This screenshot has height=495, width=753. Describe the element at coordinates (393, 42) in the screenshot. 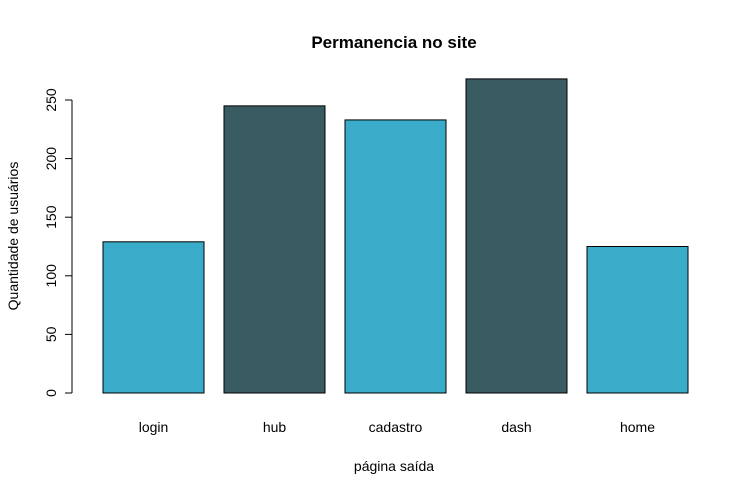

I see `chart-title: Permanencia no site` at that location.